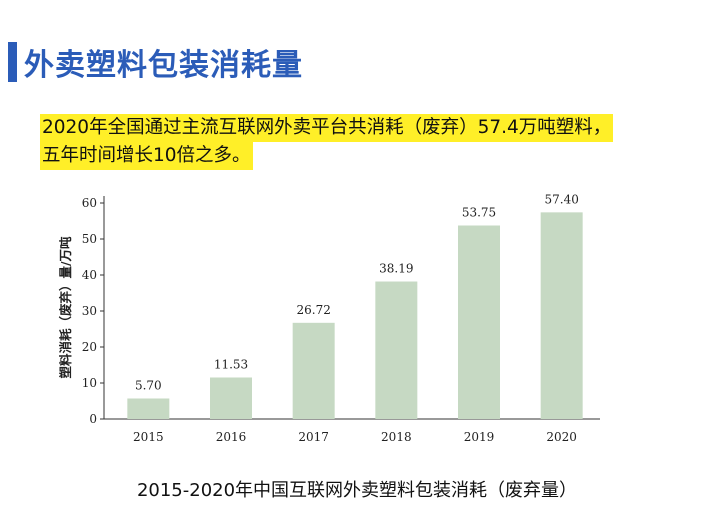 The width and height of the screenshot is (714, 519). I want to click on x-tick-label: 2015, so click(148, 437).